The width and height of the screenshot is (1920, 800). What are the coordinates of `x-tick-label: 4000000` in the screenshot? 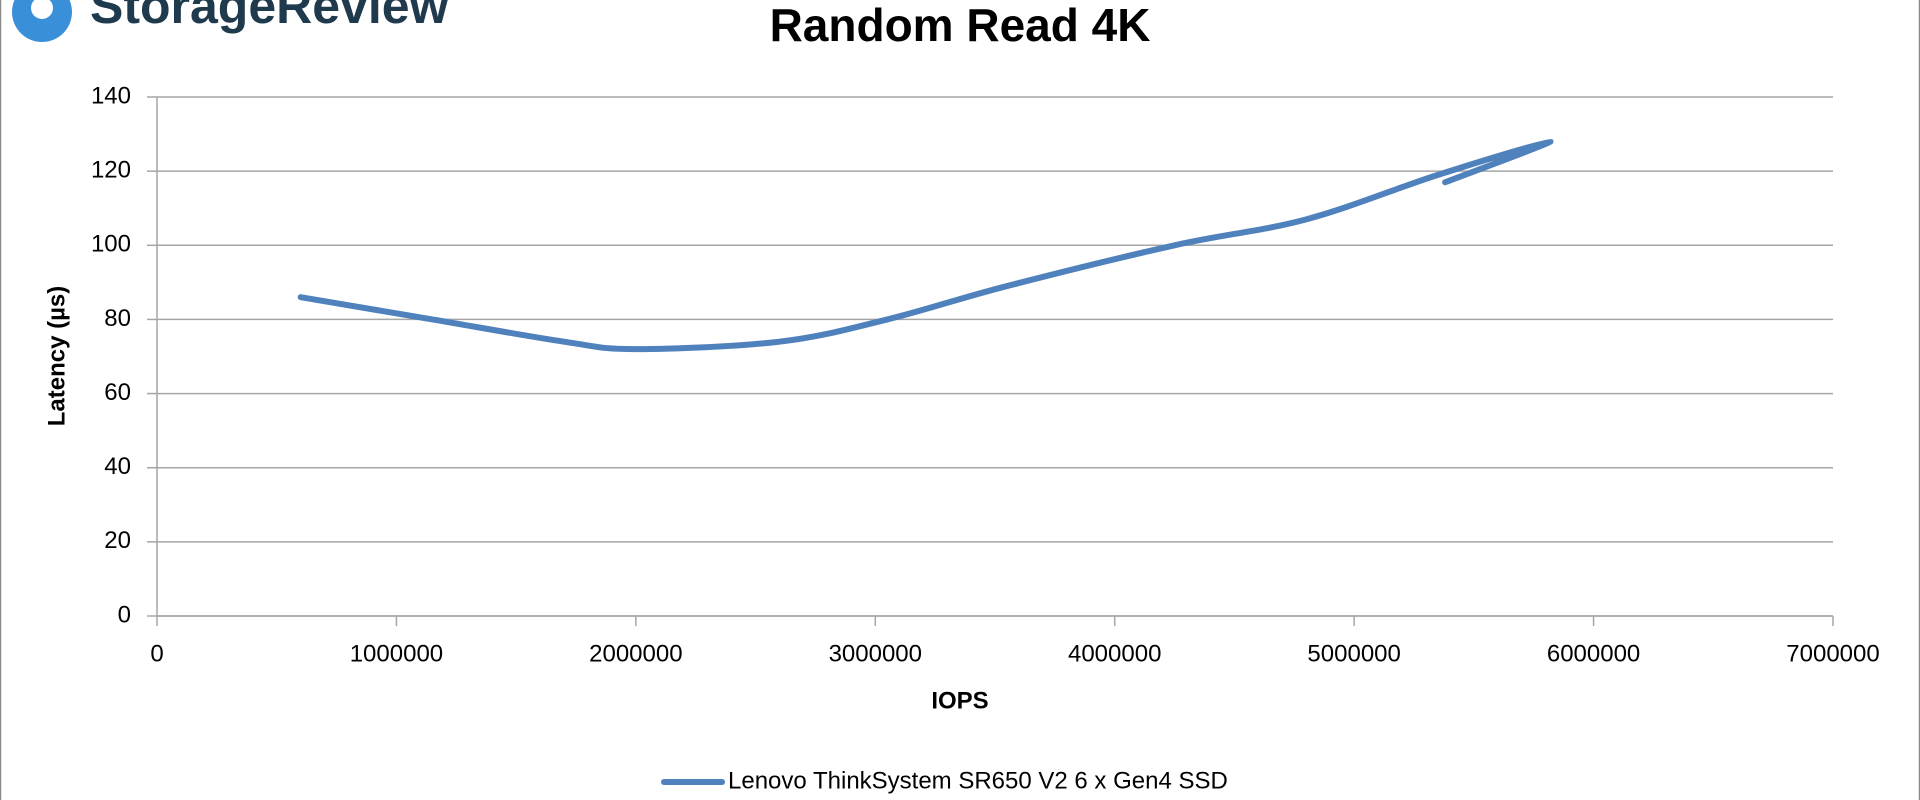 It's located at (1114, 653).